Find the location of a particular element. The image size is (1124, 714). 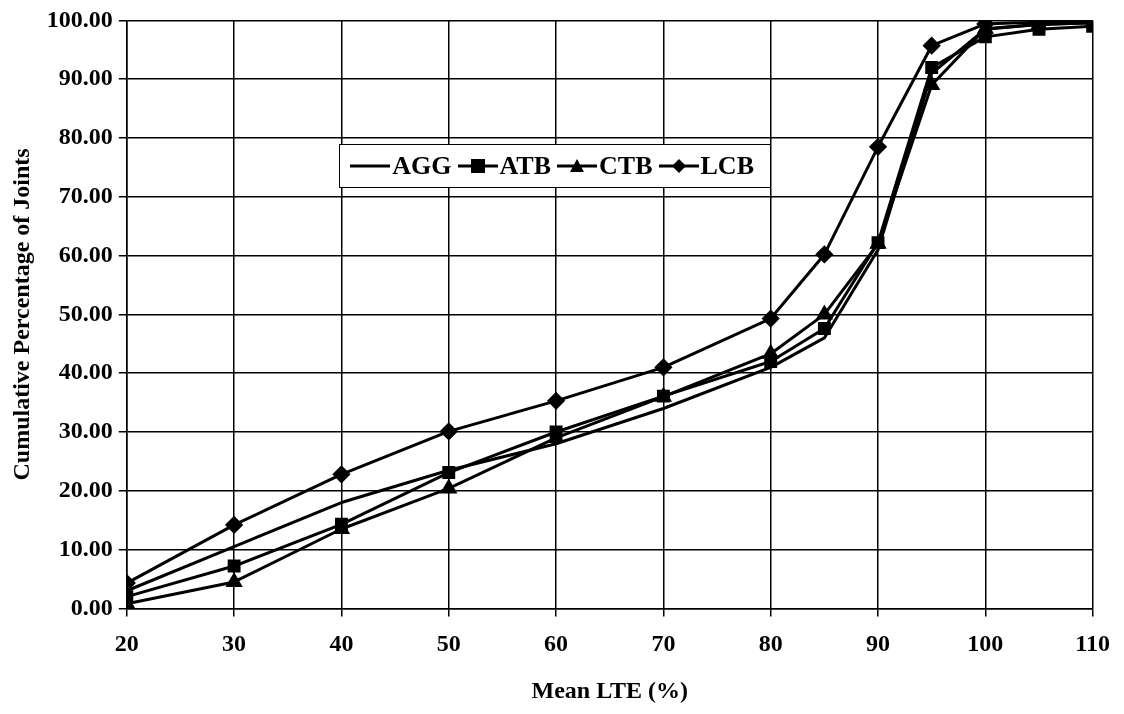

x-tick-label: 60 is located at coordinates (556, 643).